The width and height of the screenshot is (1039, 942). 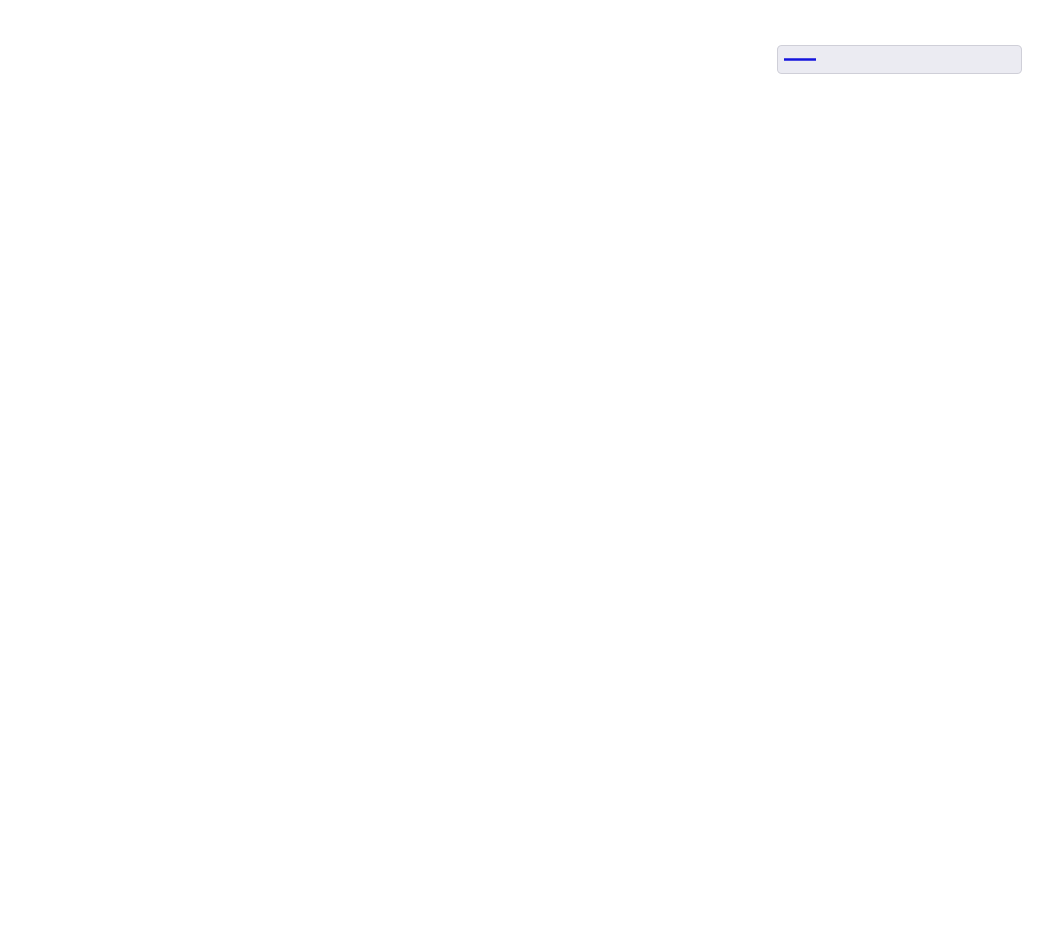 I want to click on legend-box, so click(x=899, y=59).